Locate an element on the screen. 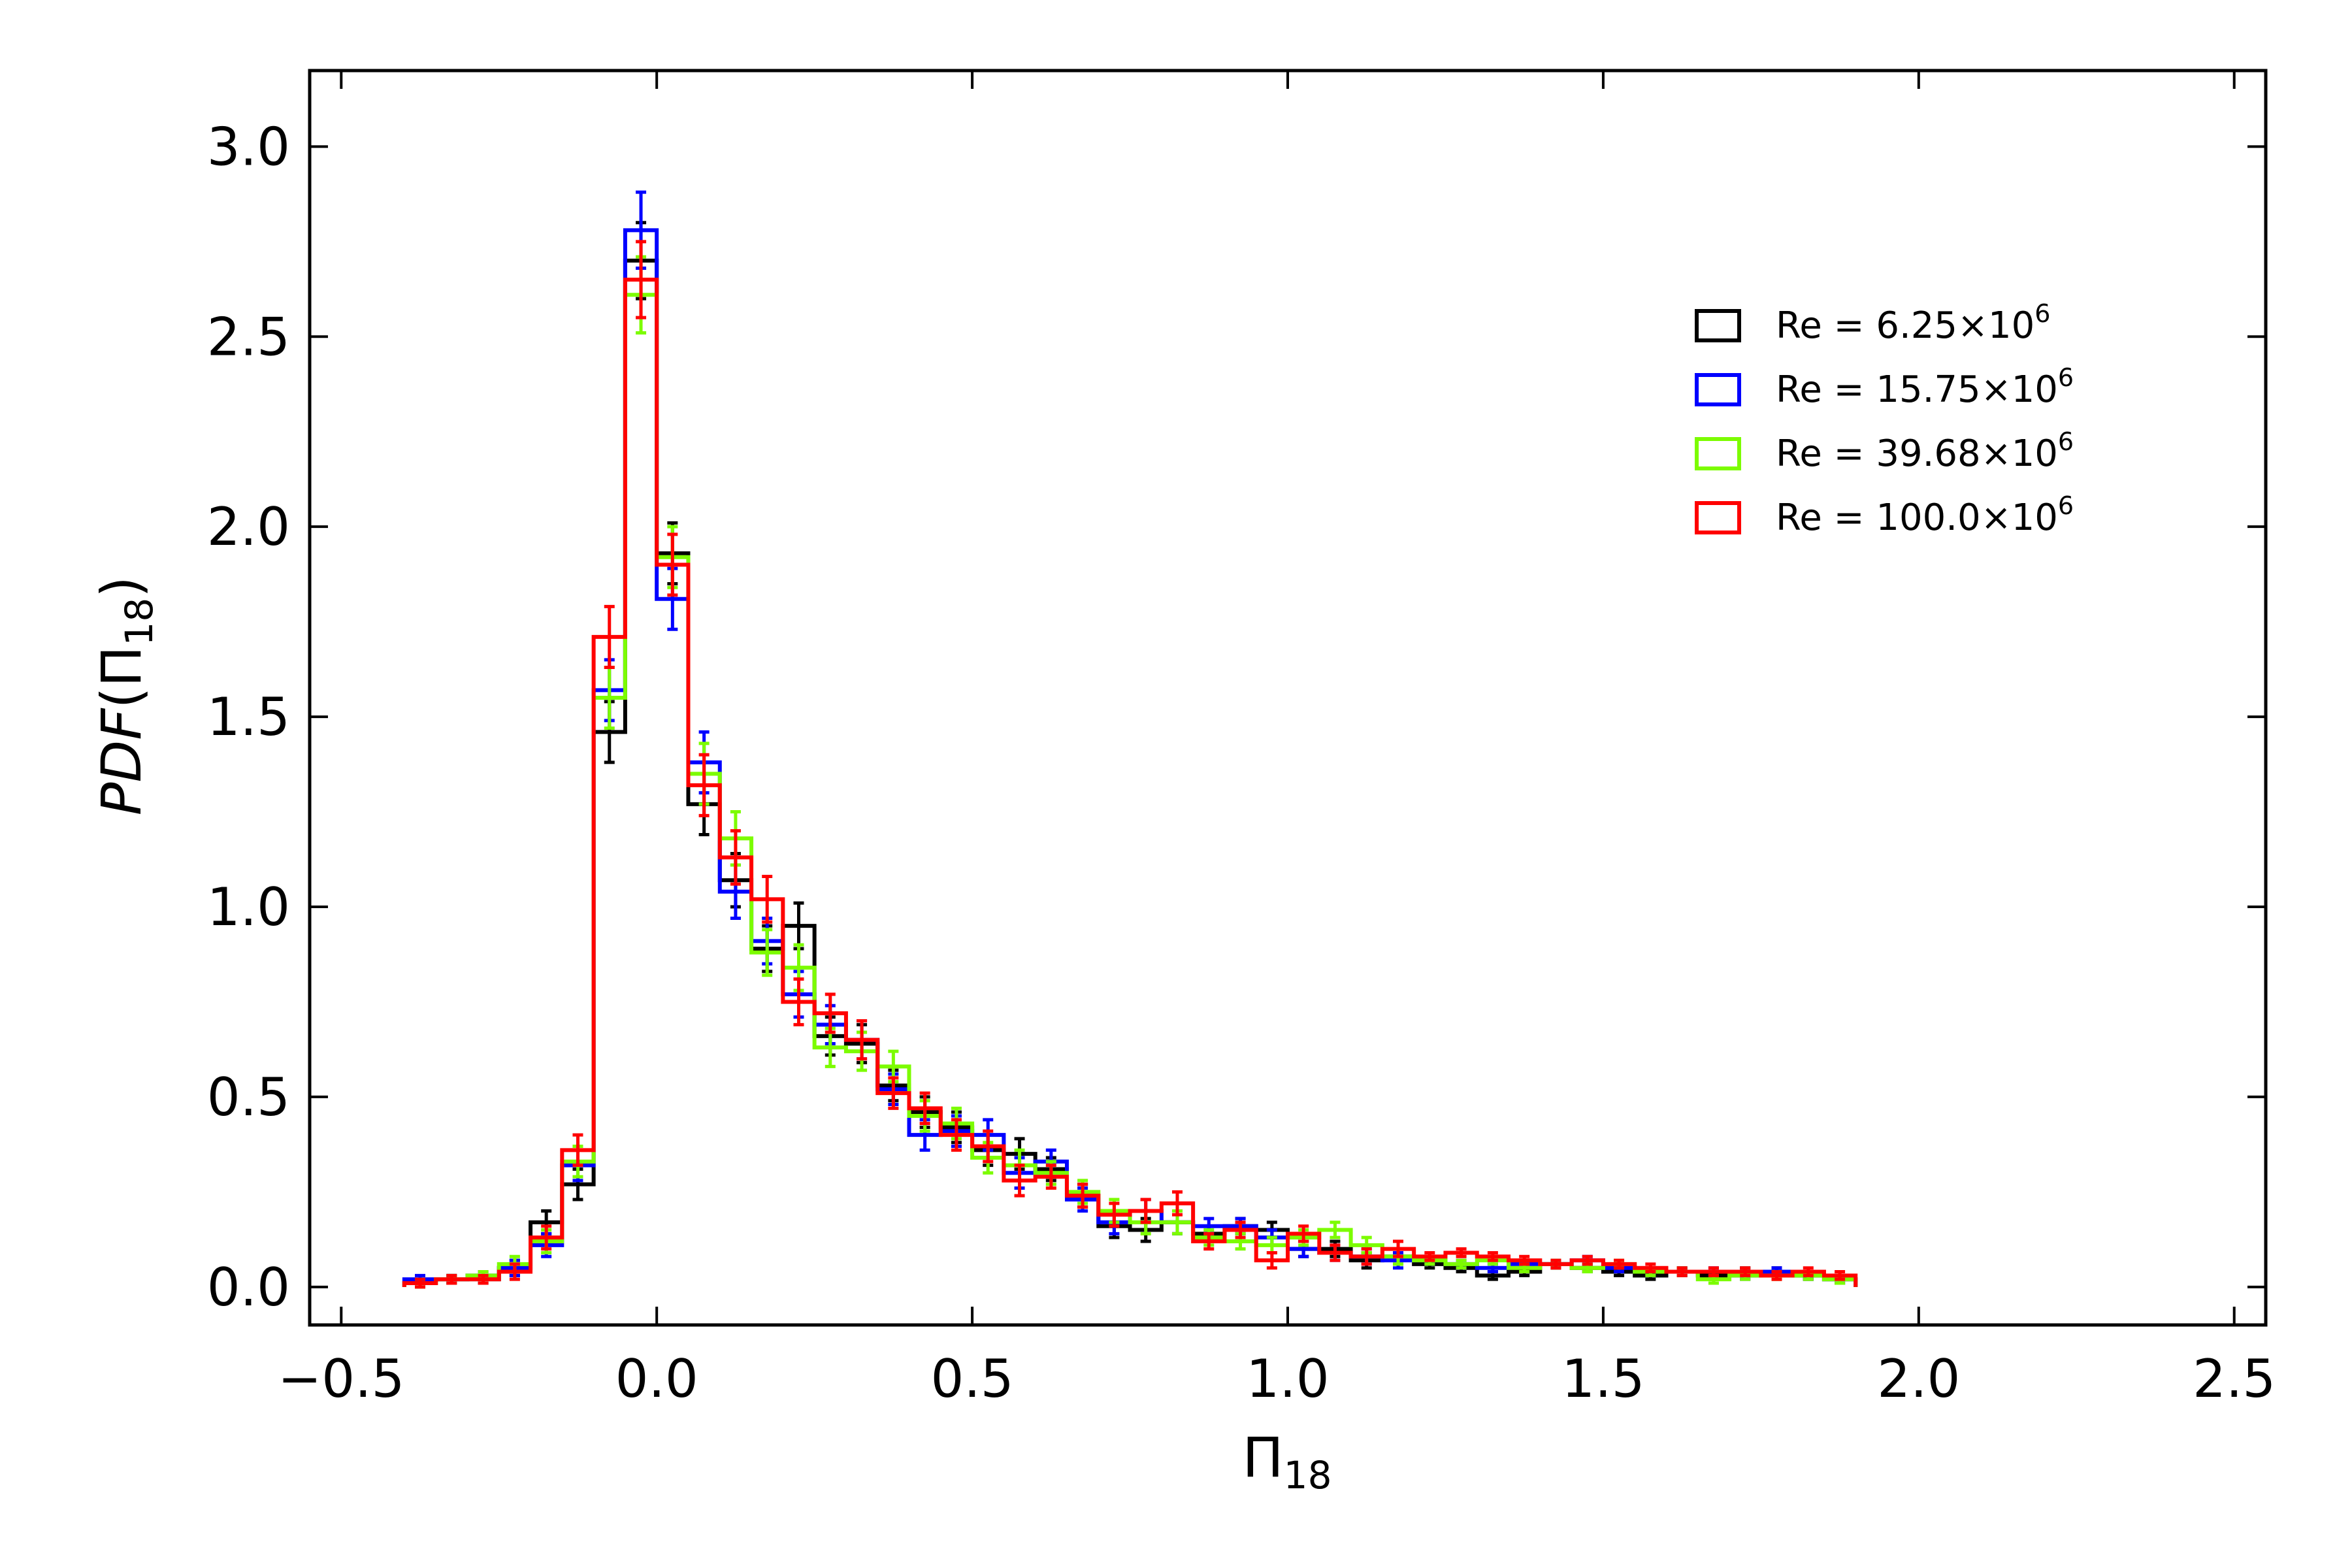 The height and width of the screenshot is (1568, 2352). legend-entry-re-39.68: Re = 39.68×106 is located at coordinates (1884, 451).